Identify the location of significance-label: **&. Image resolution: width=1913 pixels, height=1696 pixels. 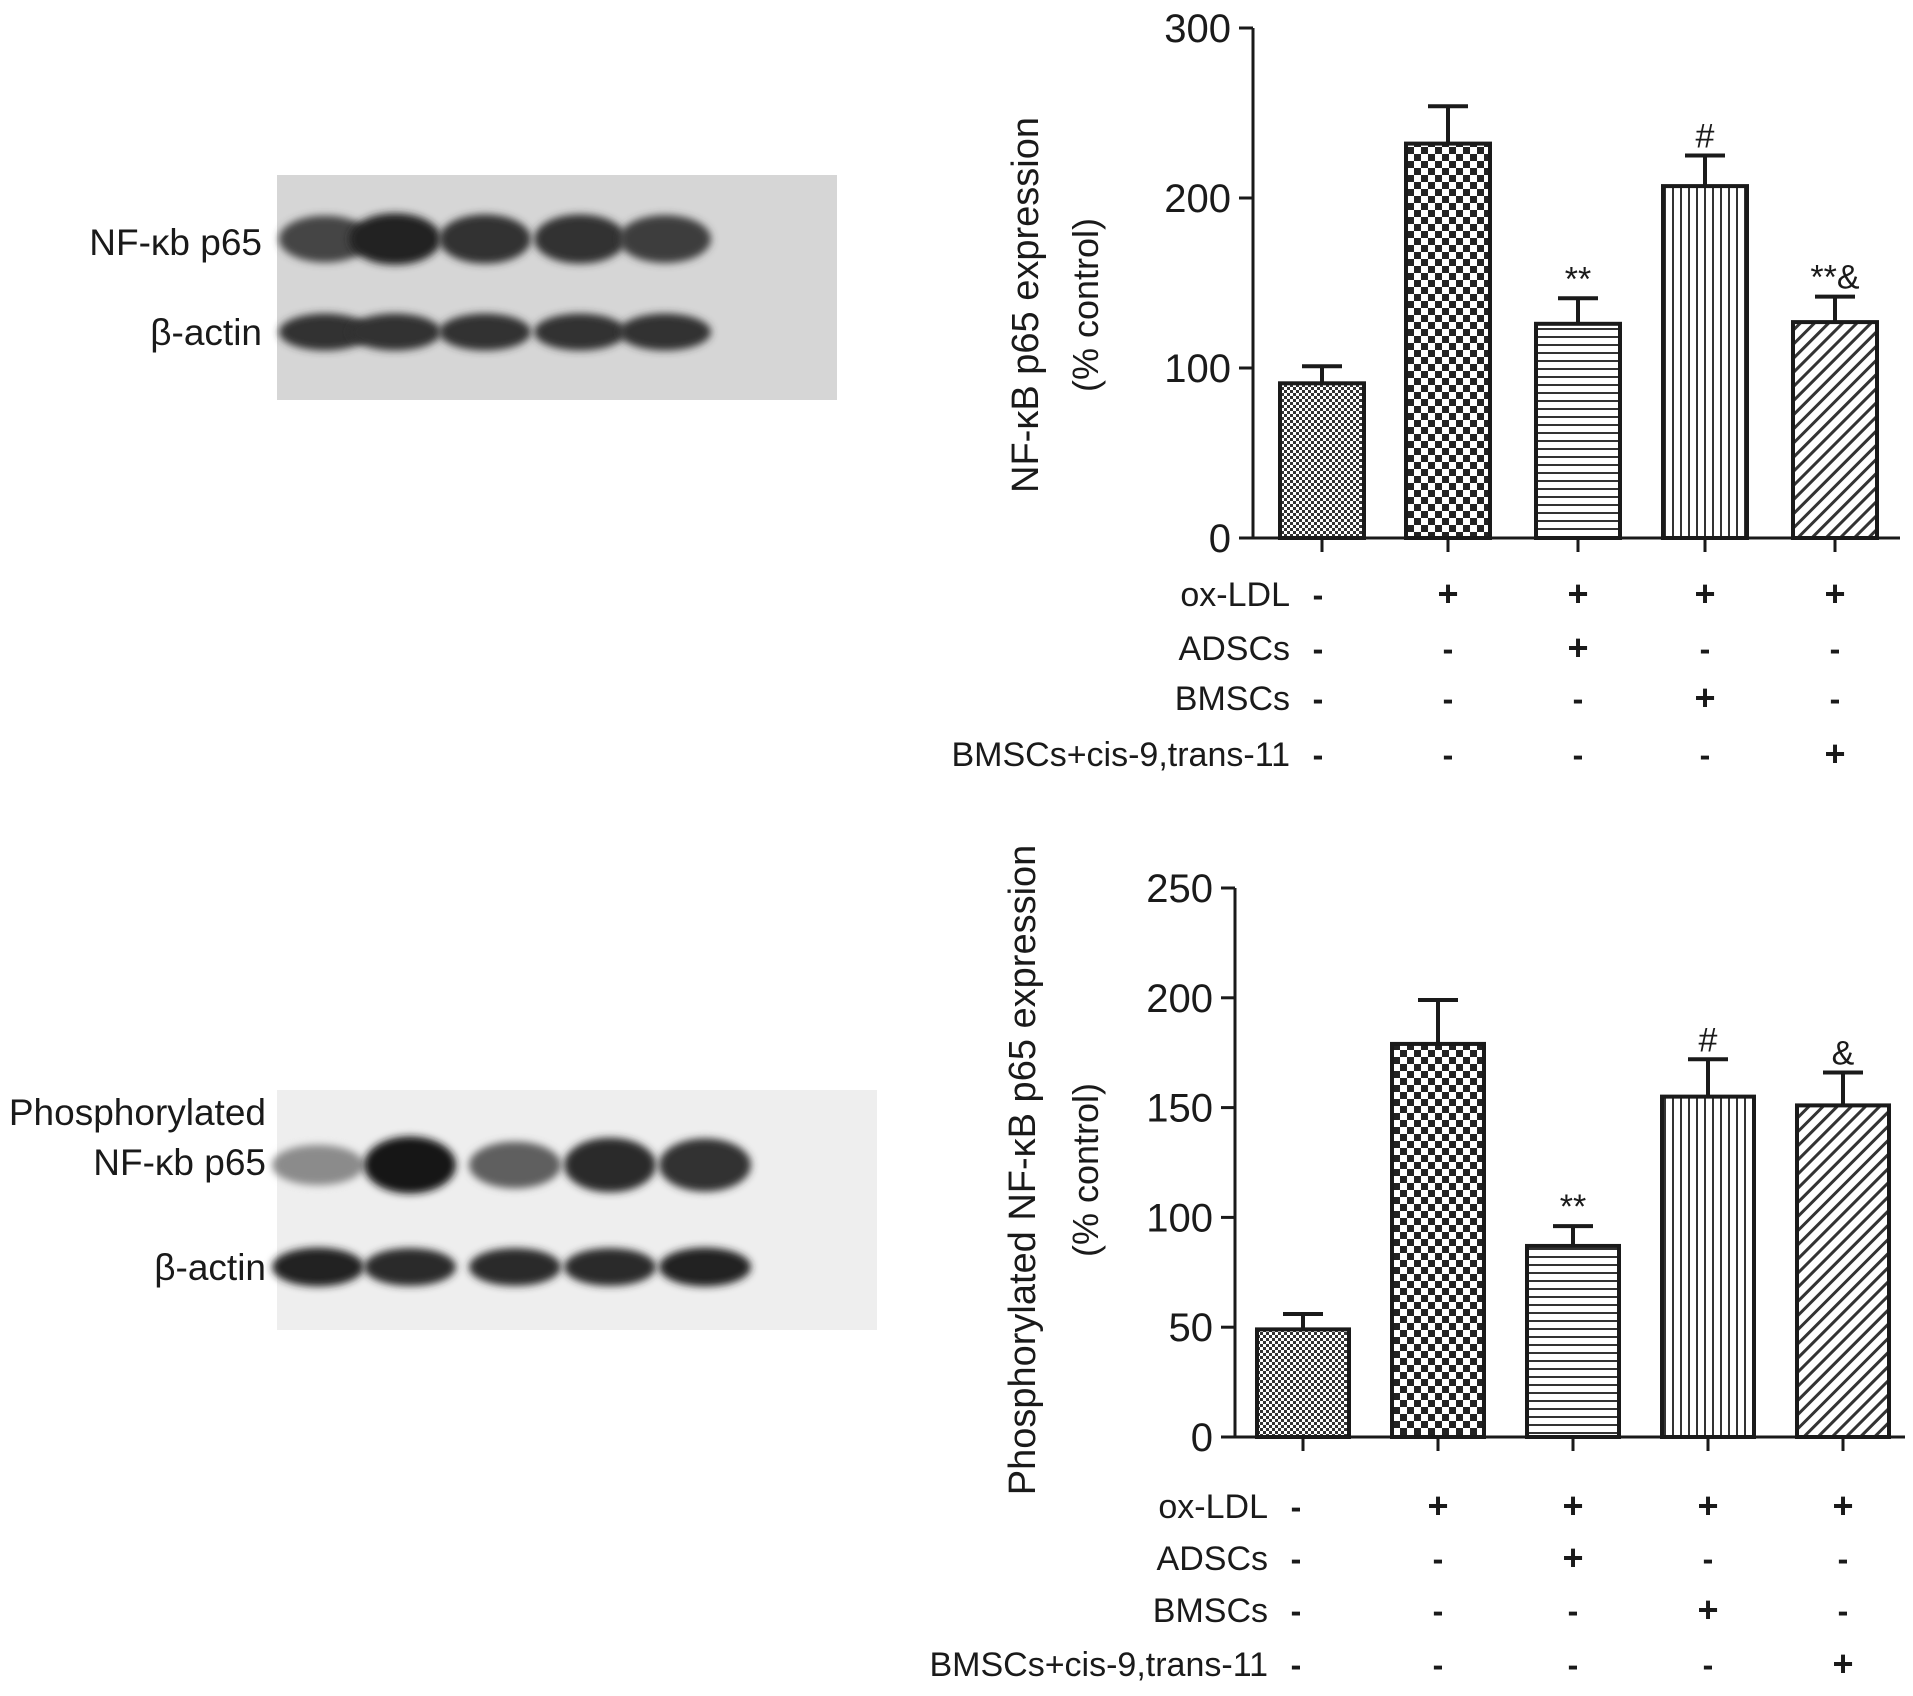
(1834, 278).